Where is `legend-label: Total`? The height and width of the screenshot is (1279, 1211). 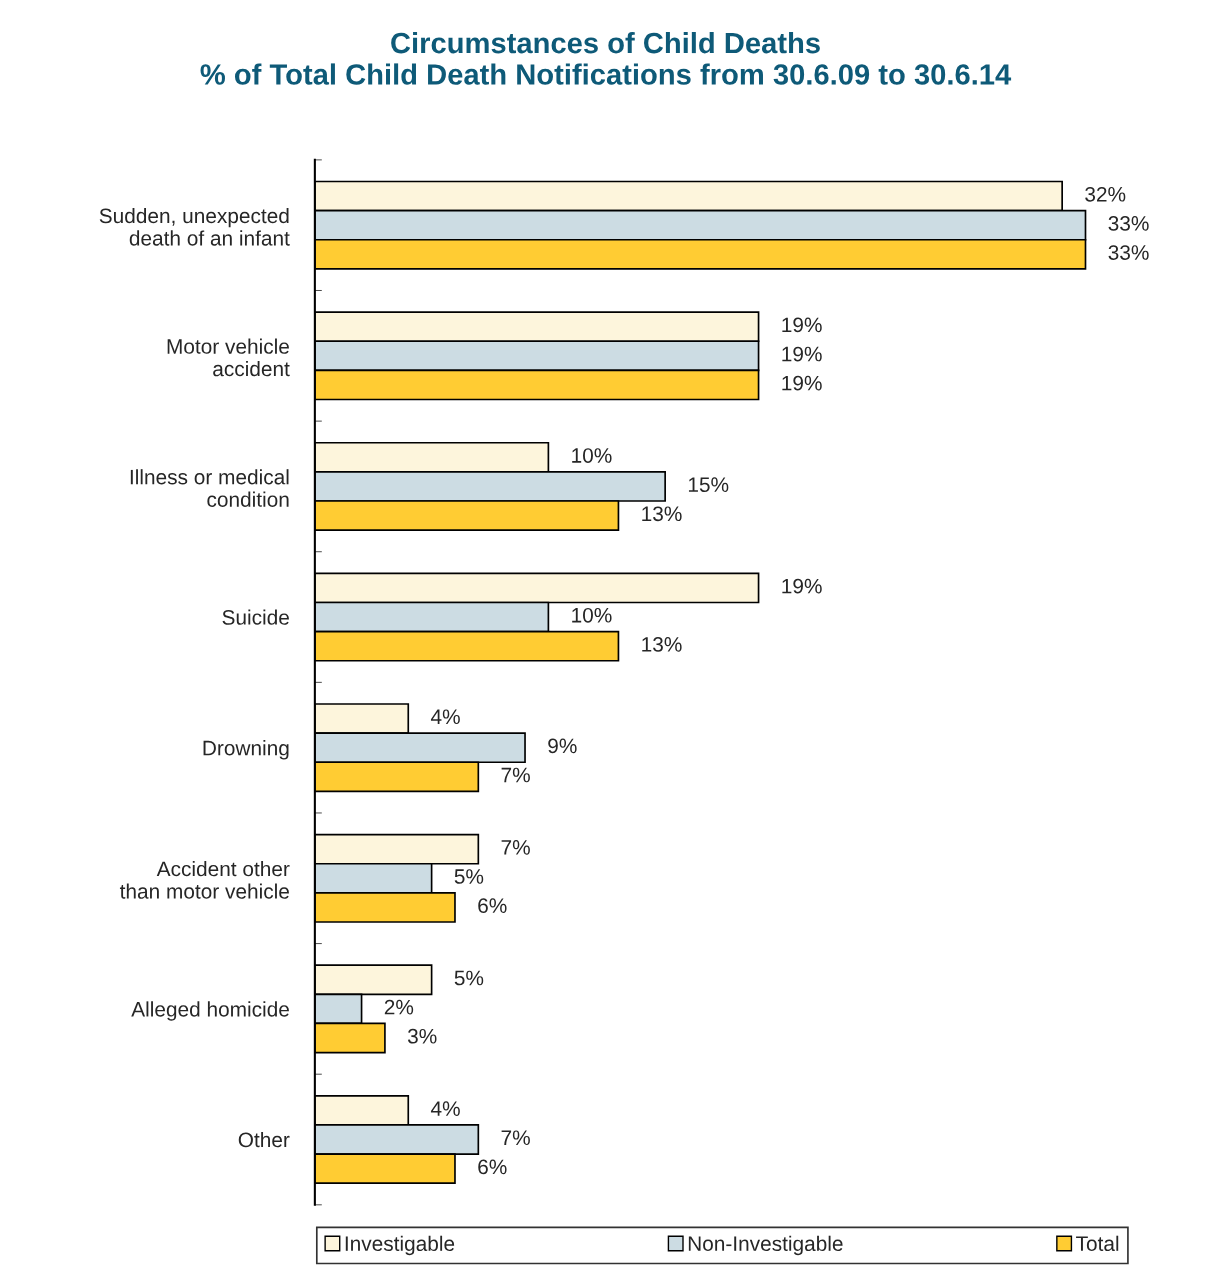 legend-label: Total is located at coordinates (1097, 1243).